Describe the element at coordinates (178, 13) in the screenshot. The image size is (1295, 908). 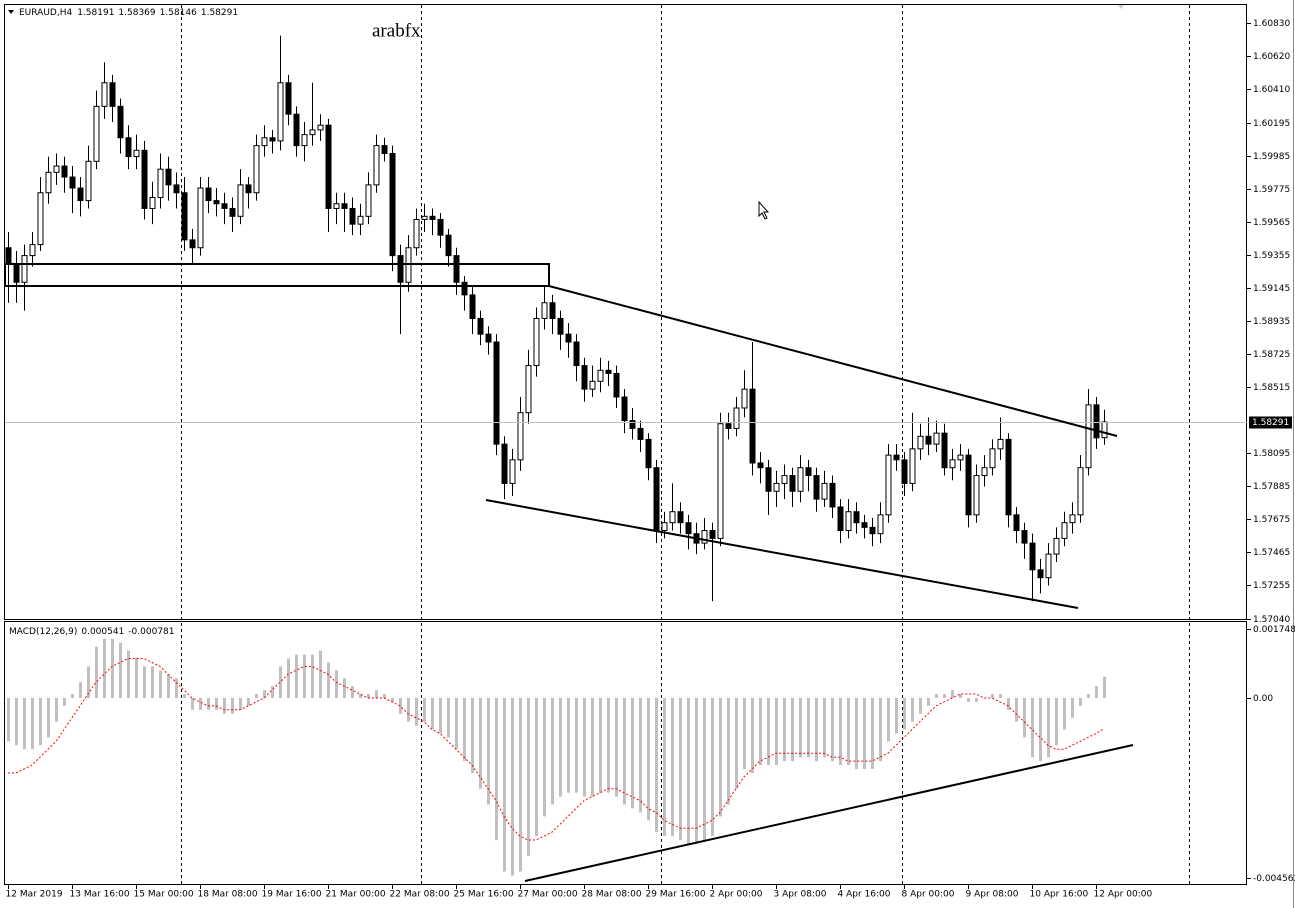
I see `header-low: 1.58146` at that location.